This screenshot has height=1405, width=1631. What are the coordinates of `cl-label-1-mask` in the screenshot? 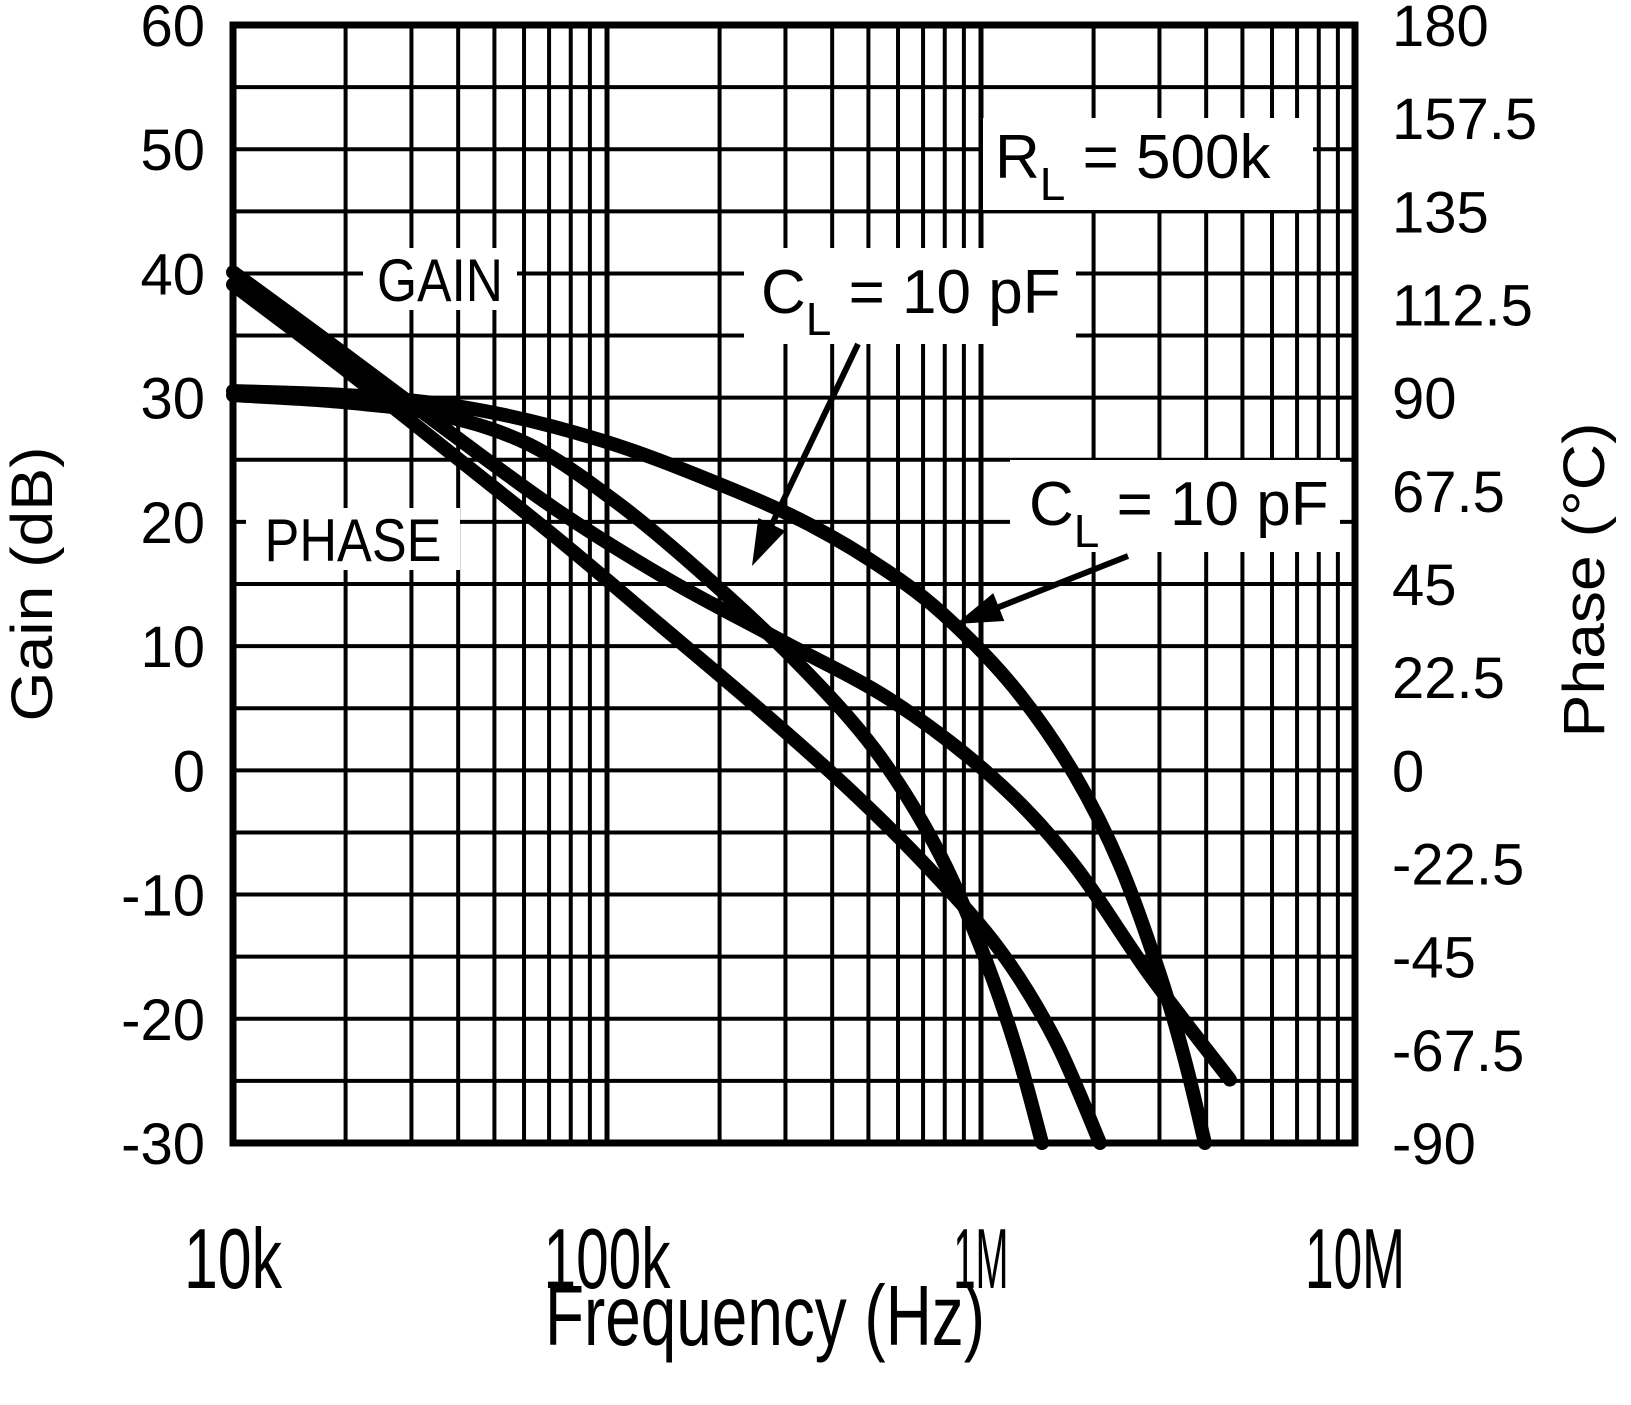 It's located at (910, 296).